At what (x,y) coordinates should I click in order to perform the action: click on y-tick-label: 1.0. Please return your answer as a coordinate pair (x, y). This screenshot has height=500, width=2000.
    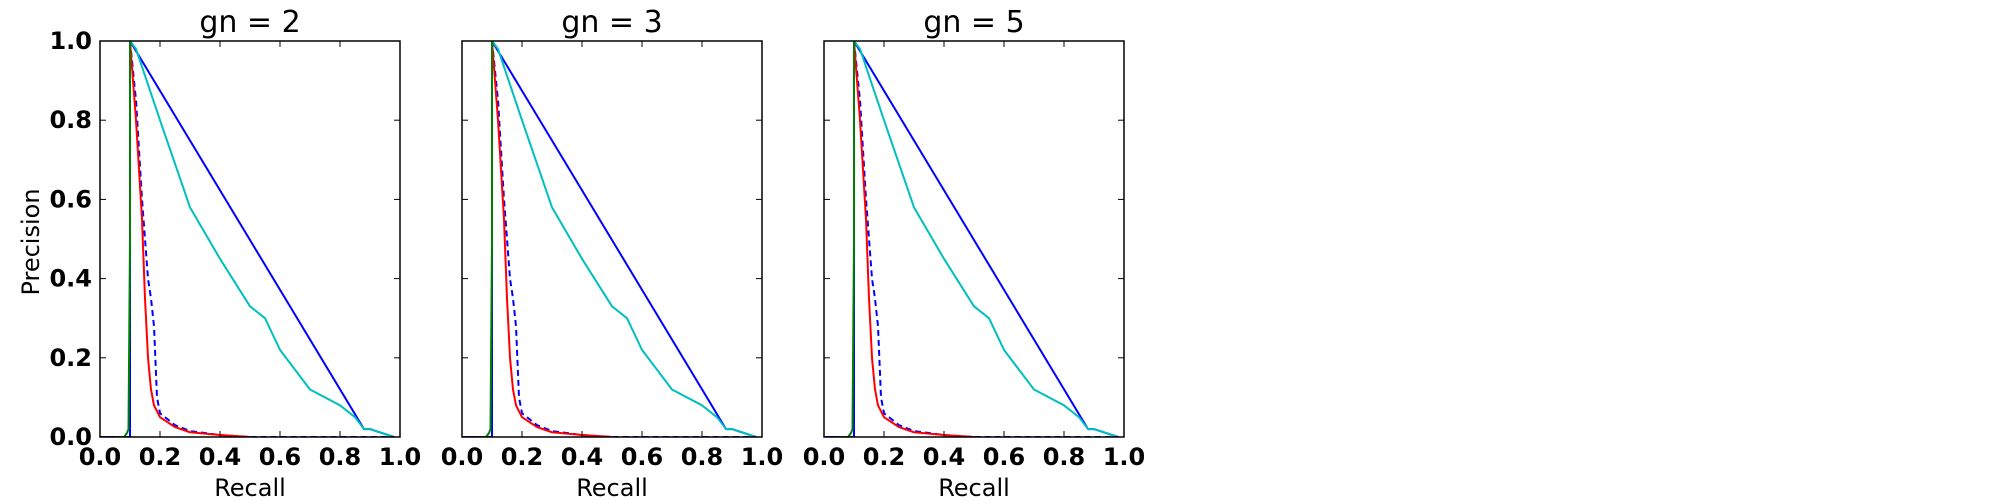
    Looking at the image, I should click on (70, 41).